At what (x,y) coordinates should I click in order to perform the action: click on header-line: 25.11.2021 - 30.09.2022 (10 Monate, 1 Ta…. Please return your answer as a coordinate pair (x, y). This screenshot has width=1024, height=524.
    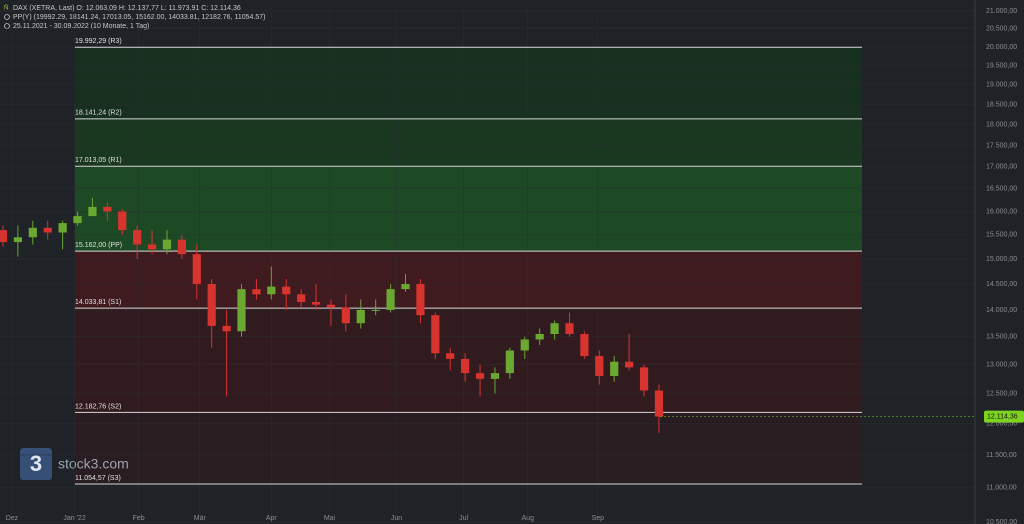
    Looking at the image, I should click on (81, 26).